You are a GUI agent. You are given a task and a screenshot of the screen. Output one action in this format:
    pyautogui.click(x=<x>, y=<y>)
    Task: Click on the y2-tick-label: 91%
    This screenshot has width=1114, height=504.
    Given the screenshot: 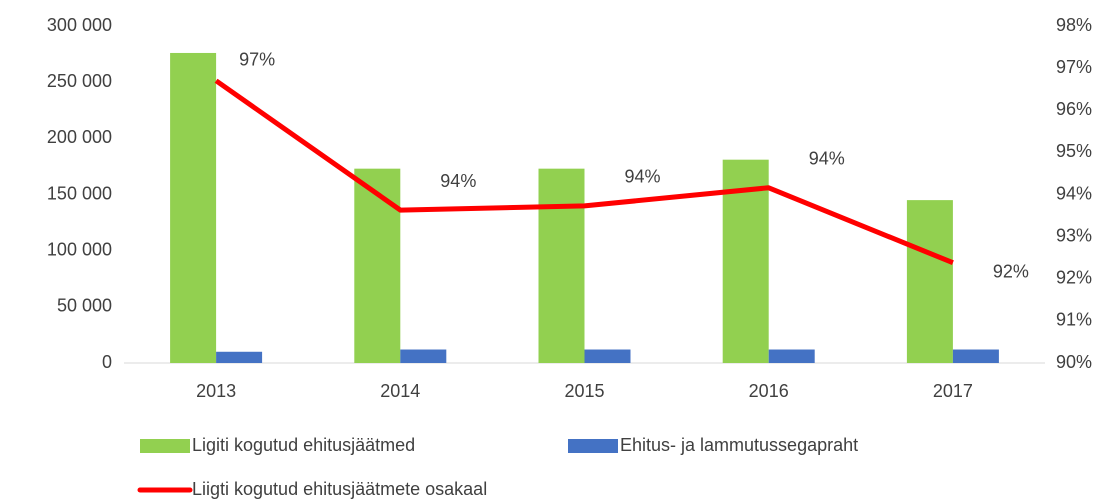 What is the action you would take?
    pyautogui.click(x=1074, y=320)
    